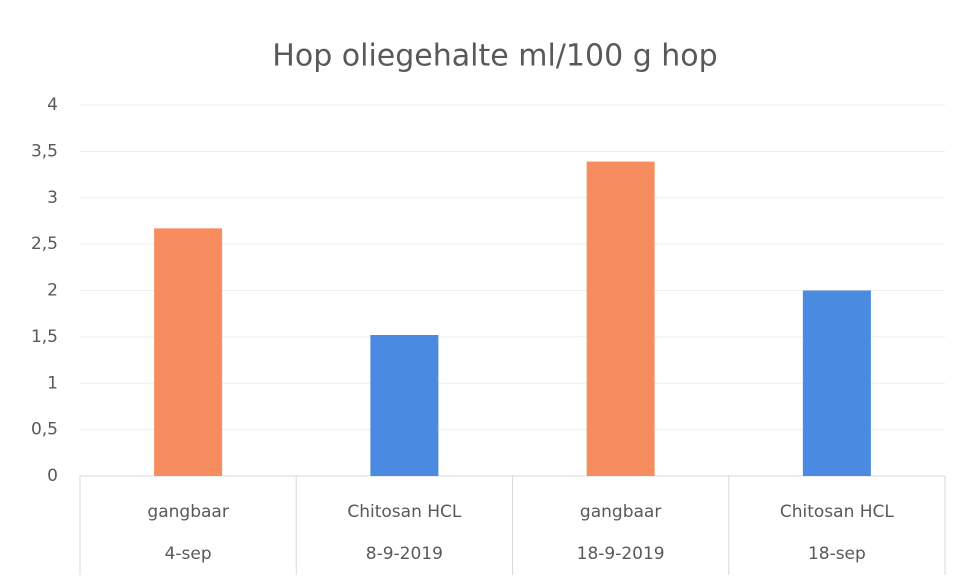 Image resolution: width=956 pixels, height=583 pixels. I want to click on y-tick-label: 4, so click(52, 105).